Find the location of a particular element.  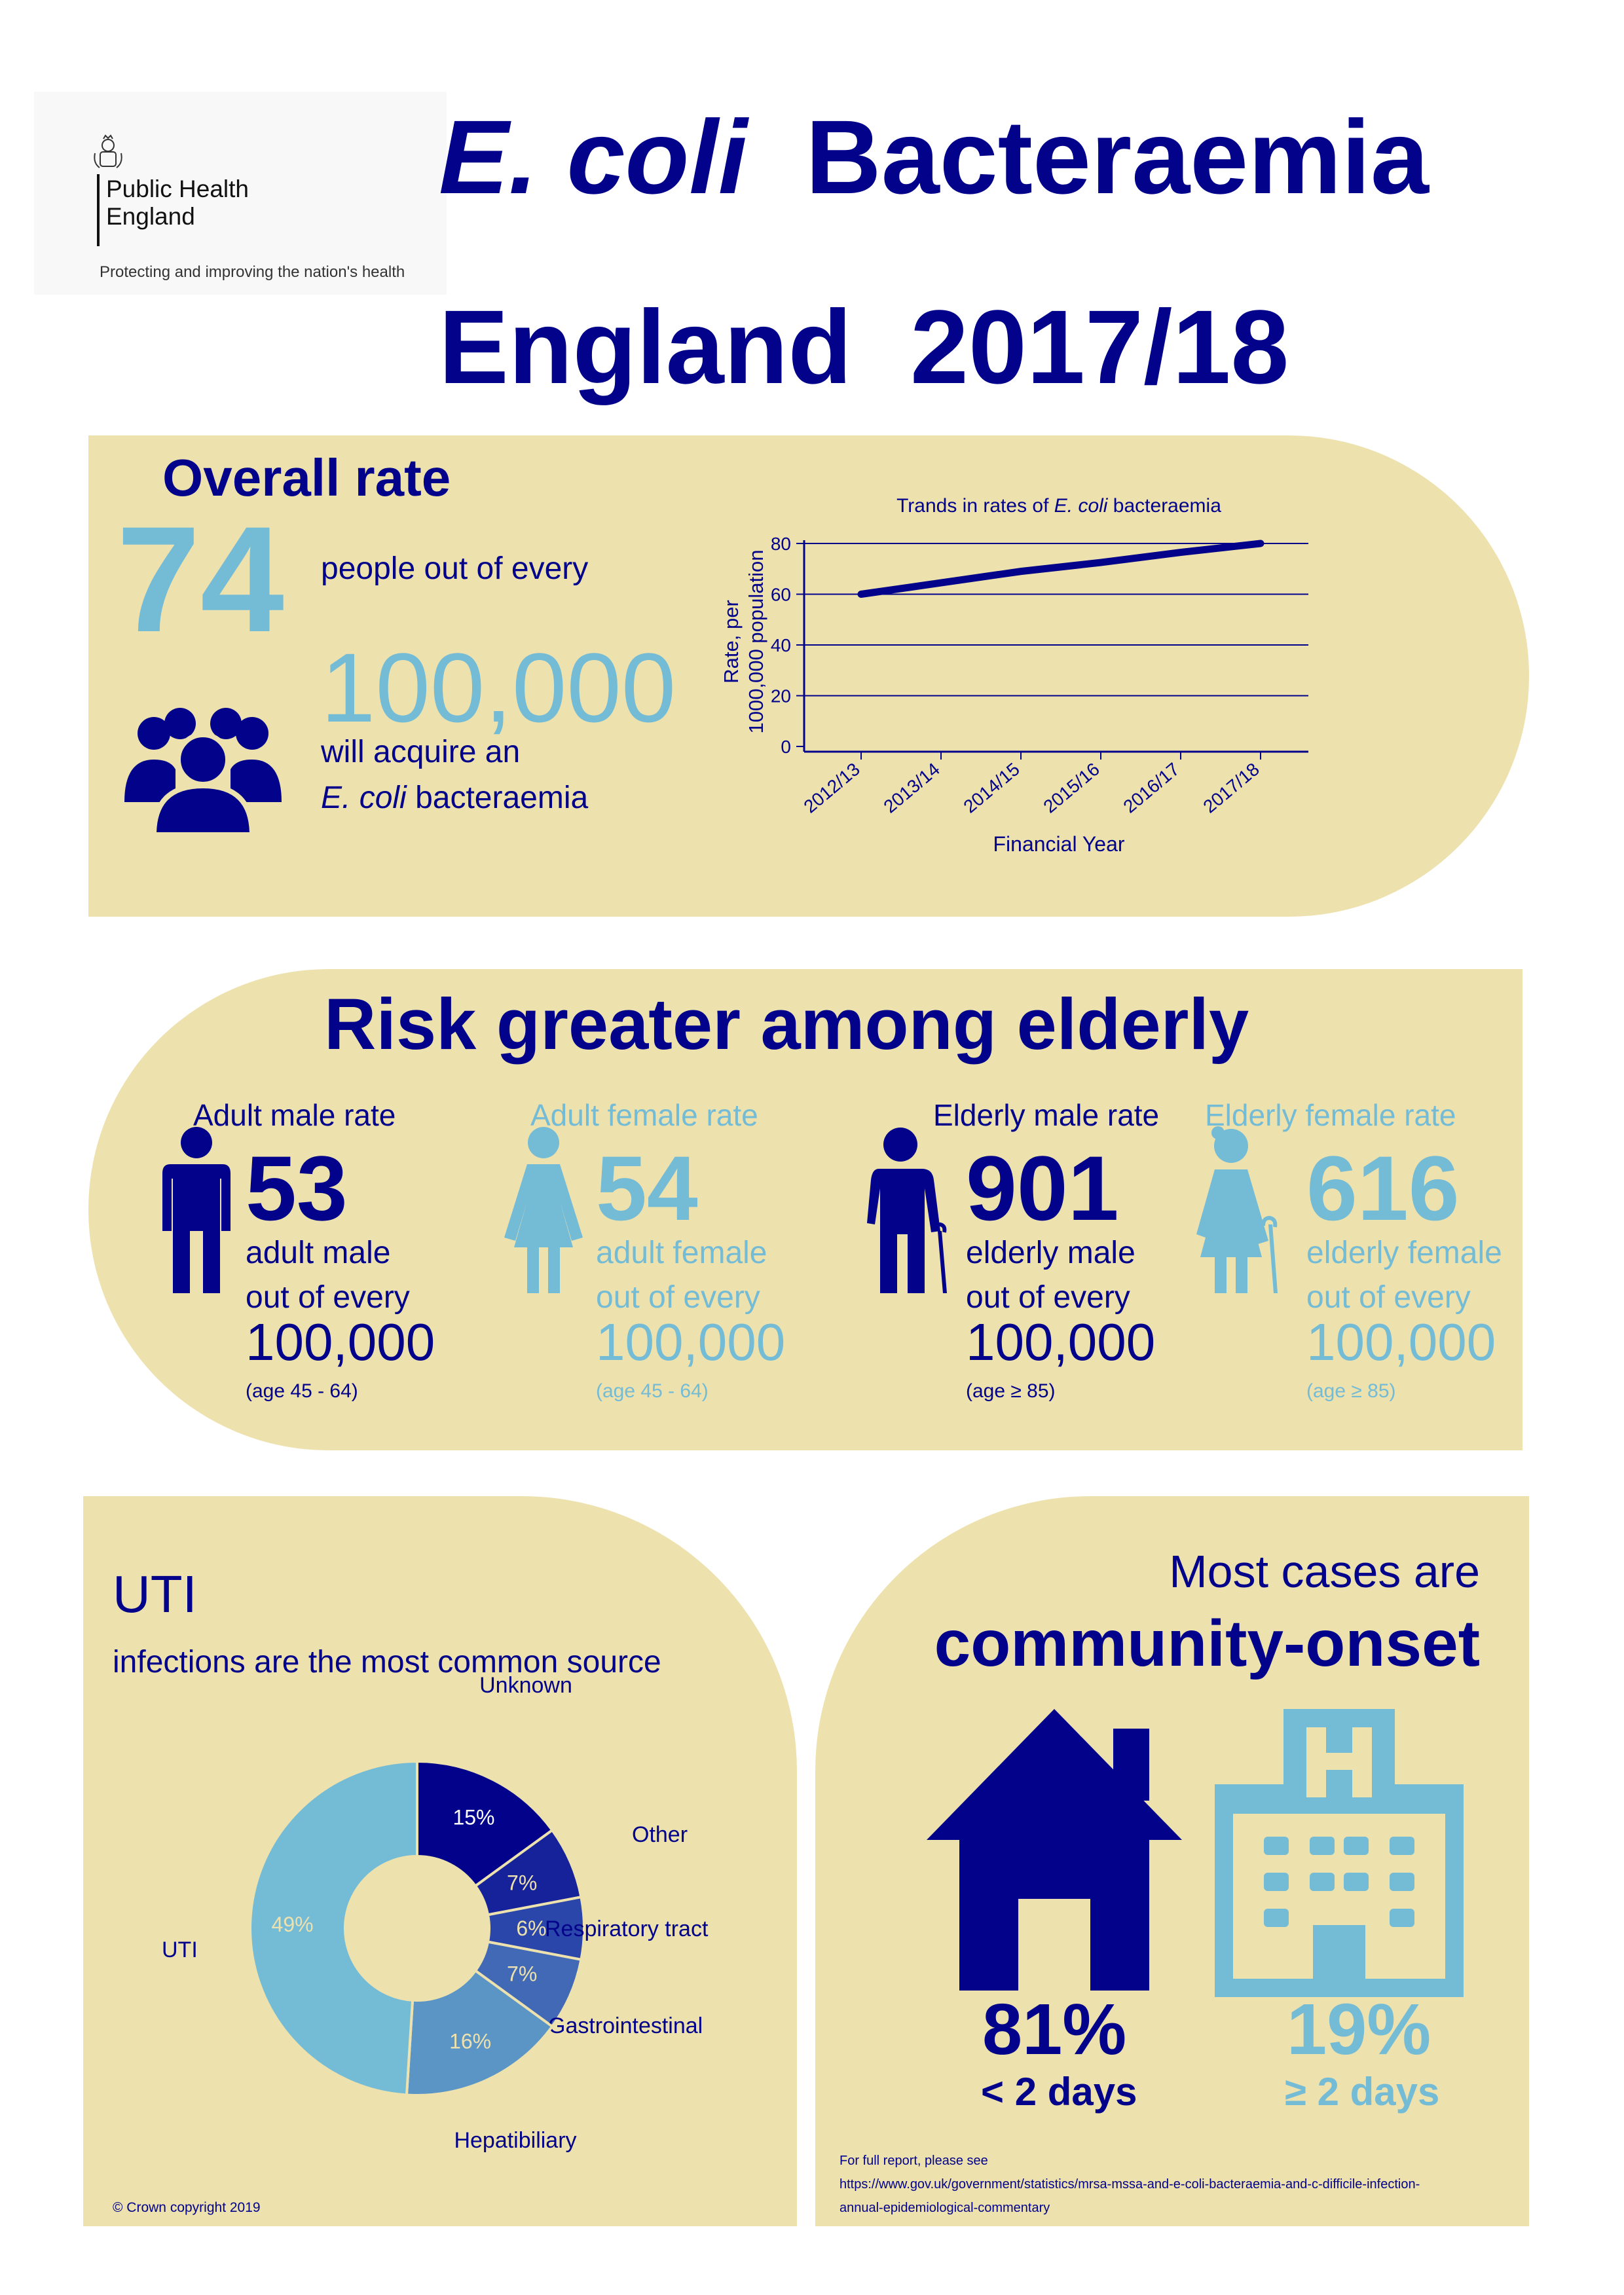

title-organism: E. coli is located at coordinates (593, 156).